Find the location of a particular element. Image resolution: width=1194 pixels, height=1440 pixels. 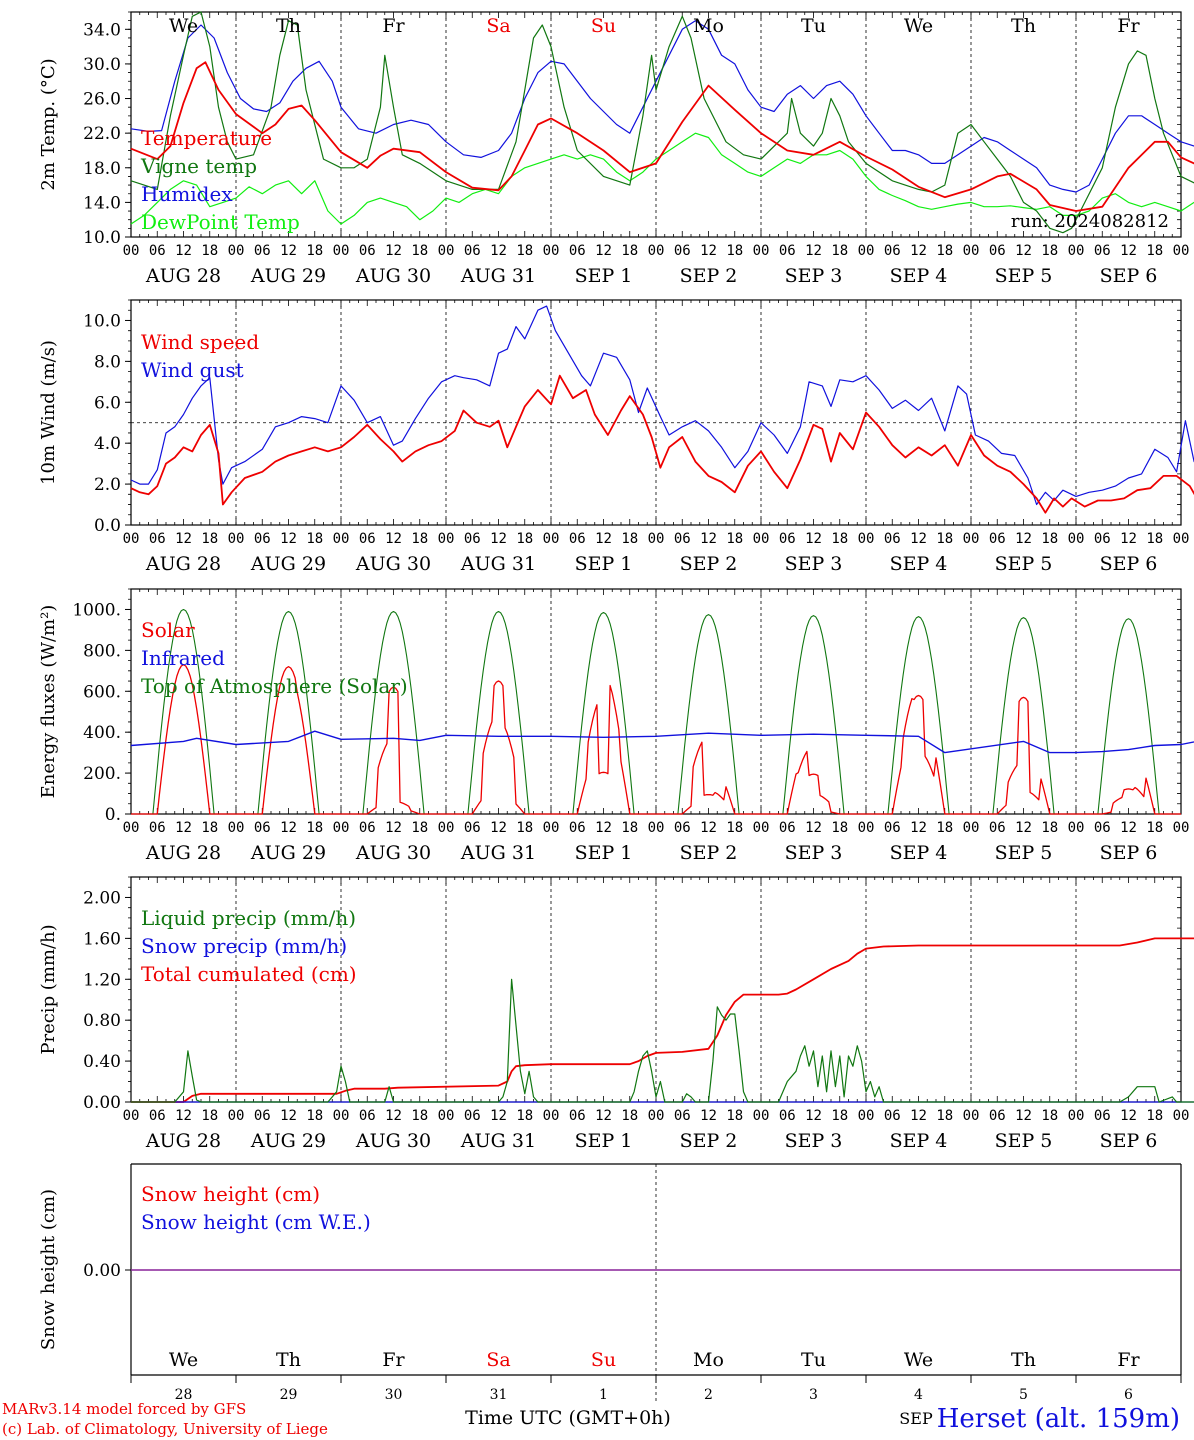

series-wind-speed is located at coordinates (662, 444).